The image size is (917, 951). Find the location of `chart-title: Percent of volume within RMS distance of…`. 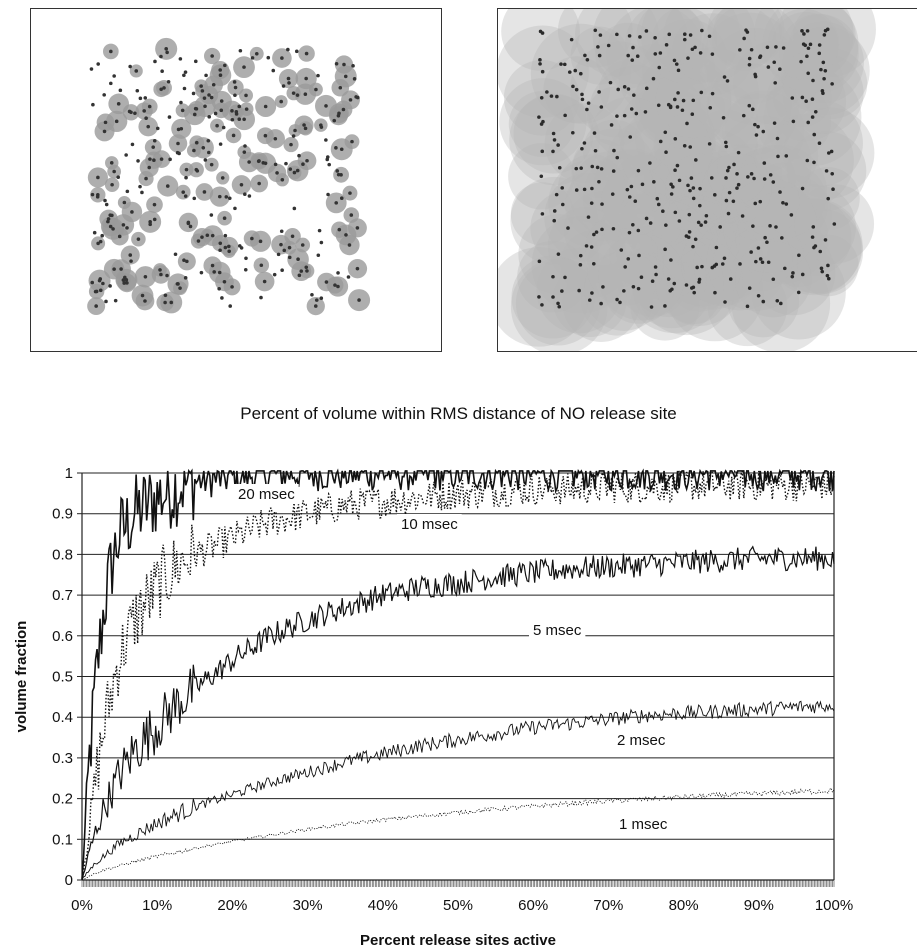

chart-title: Percent of volume within RMS distance of… is located at coordinates (458, 413).